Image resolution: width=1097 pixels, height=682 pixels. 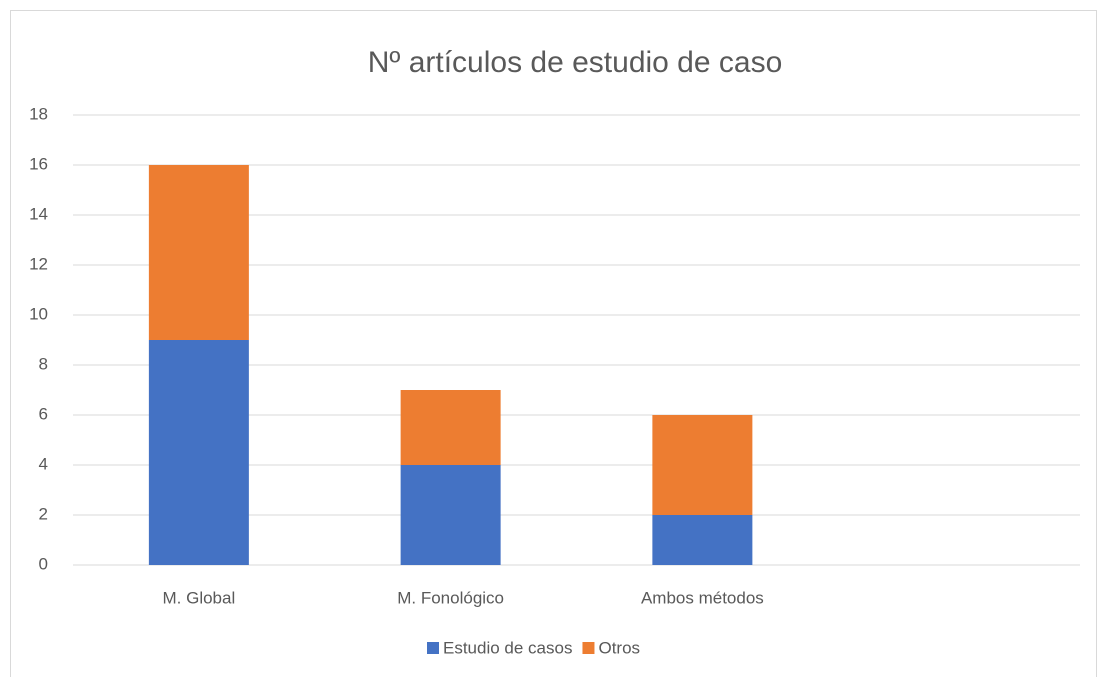 What do you see at coordinates (43, 413) in the screenshot?
I see `y-tick-label: 6` at bounding box center [43, 413].